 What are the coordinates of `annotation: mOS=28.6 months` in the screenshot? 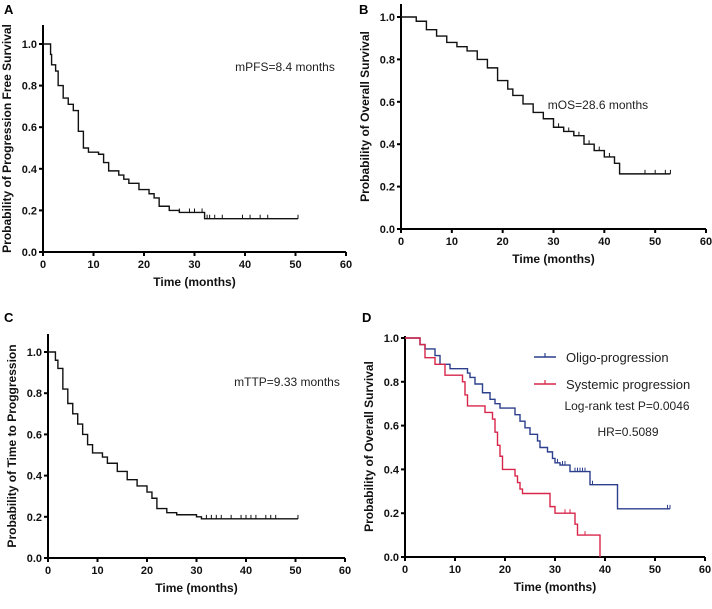 It's located at (598, 105).